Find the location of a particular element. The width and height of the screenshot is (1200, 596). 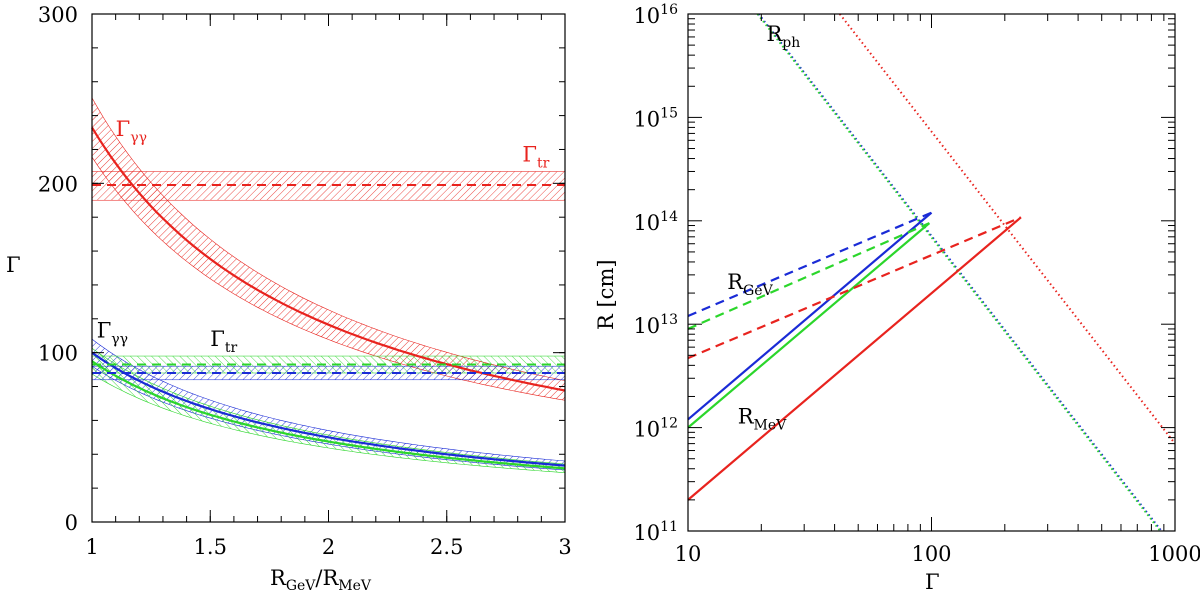

right-ytick-label-exp: 16 is located at coordinates (669, 10).